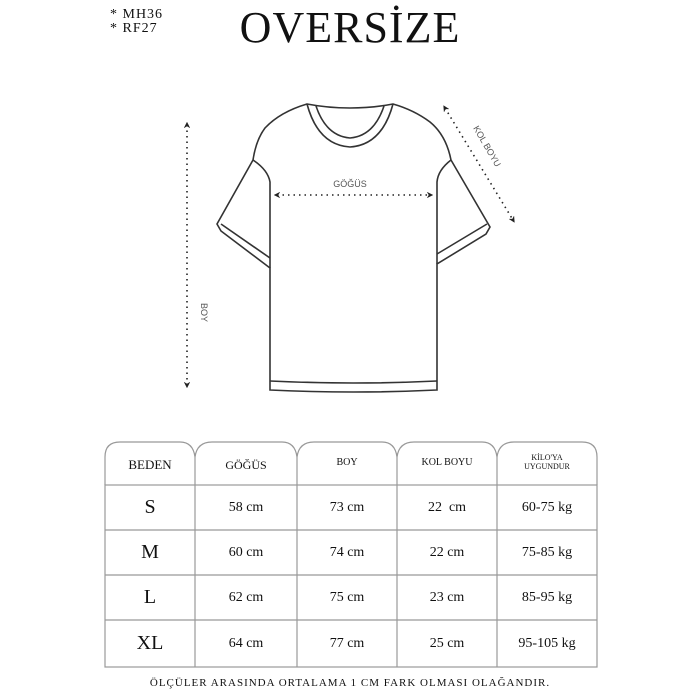 This screenshot has width=700, height=700. What do you see at coordinates (150, 643) in the screenshot?
I see `cell-size: XL` at bounding box center [150, 643].